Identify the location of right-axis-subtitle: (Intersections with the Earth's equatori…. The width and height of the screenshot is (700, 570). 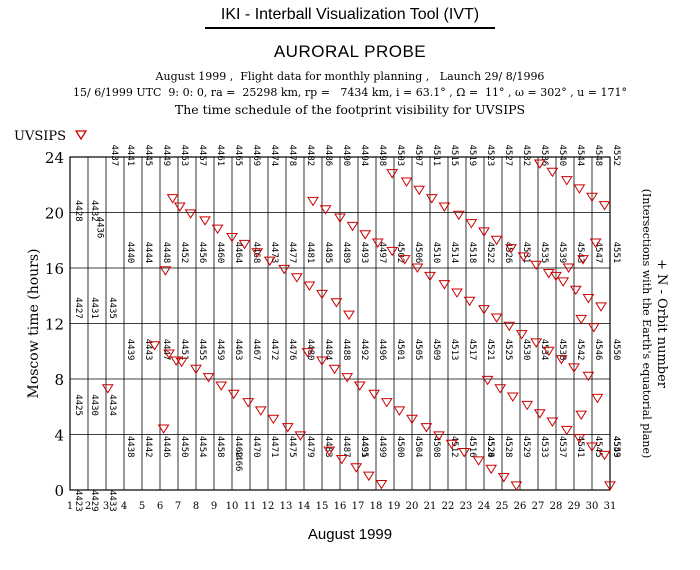
(646, 324).